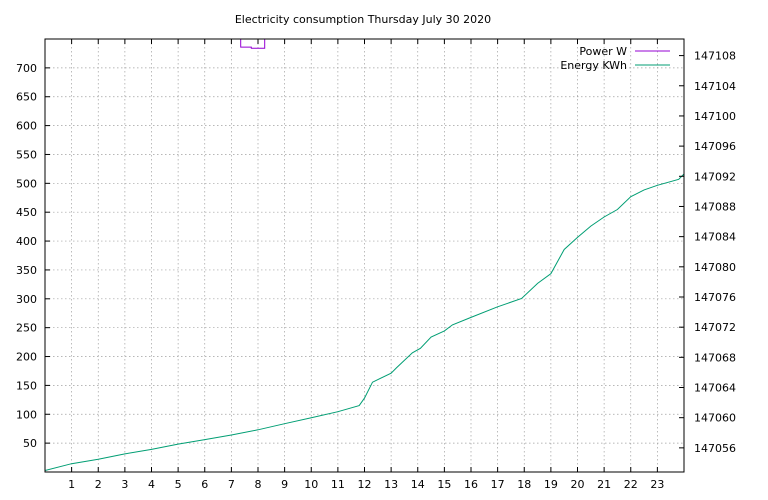 Image resolution: width=768 pixels, height=500 pixels. I want to click on legend-label: Power W, so click(603, 51).